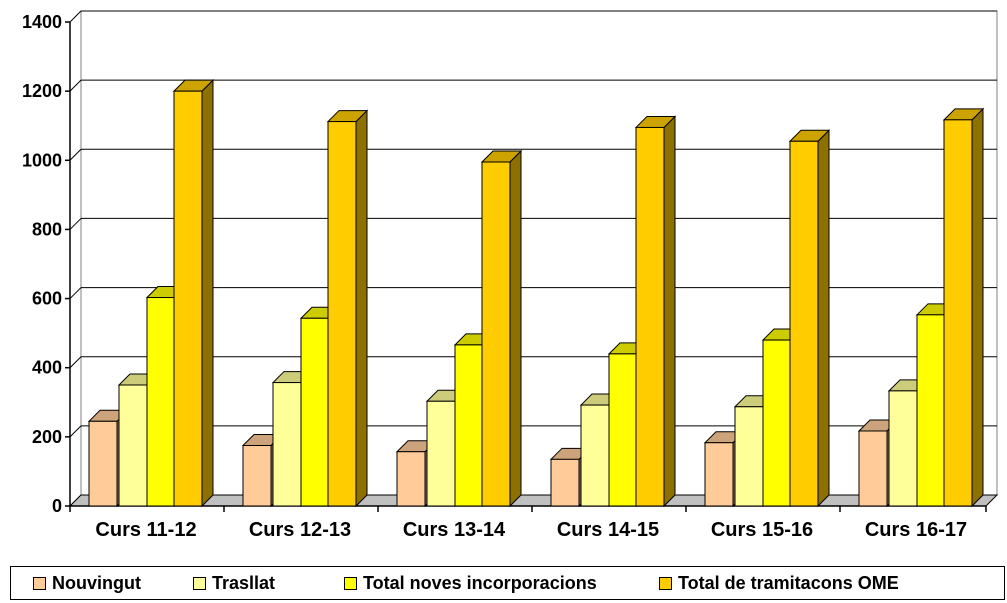  What do you see at coordinates (762, 530) in the screenshot?
I see `x-tick-label: Curs 15-16` at bounding box center [762, 530].